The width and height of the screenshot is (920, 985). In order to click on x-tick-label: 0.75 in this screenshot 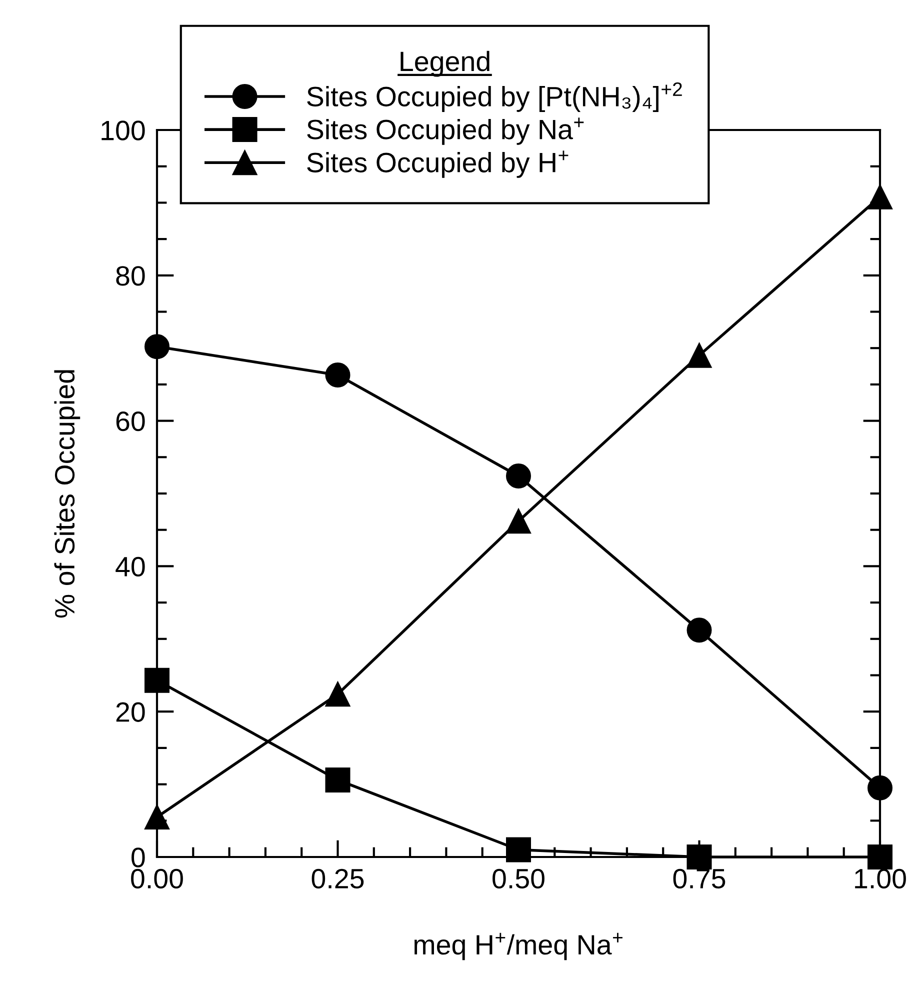, I will do `click(699, 878)`.